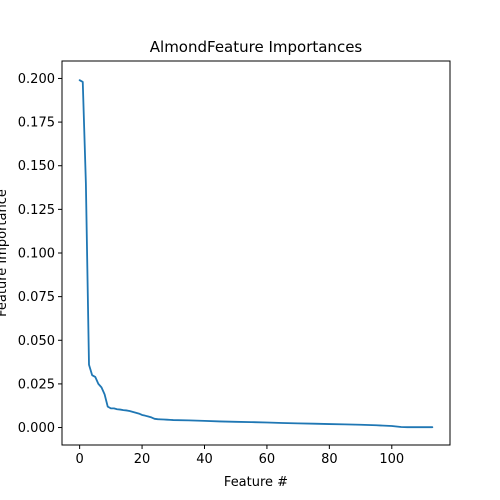 This screenshot has height=500, width=500. I want to click on y-tick-label: 0.075, so click(36, 297).